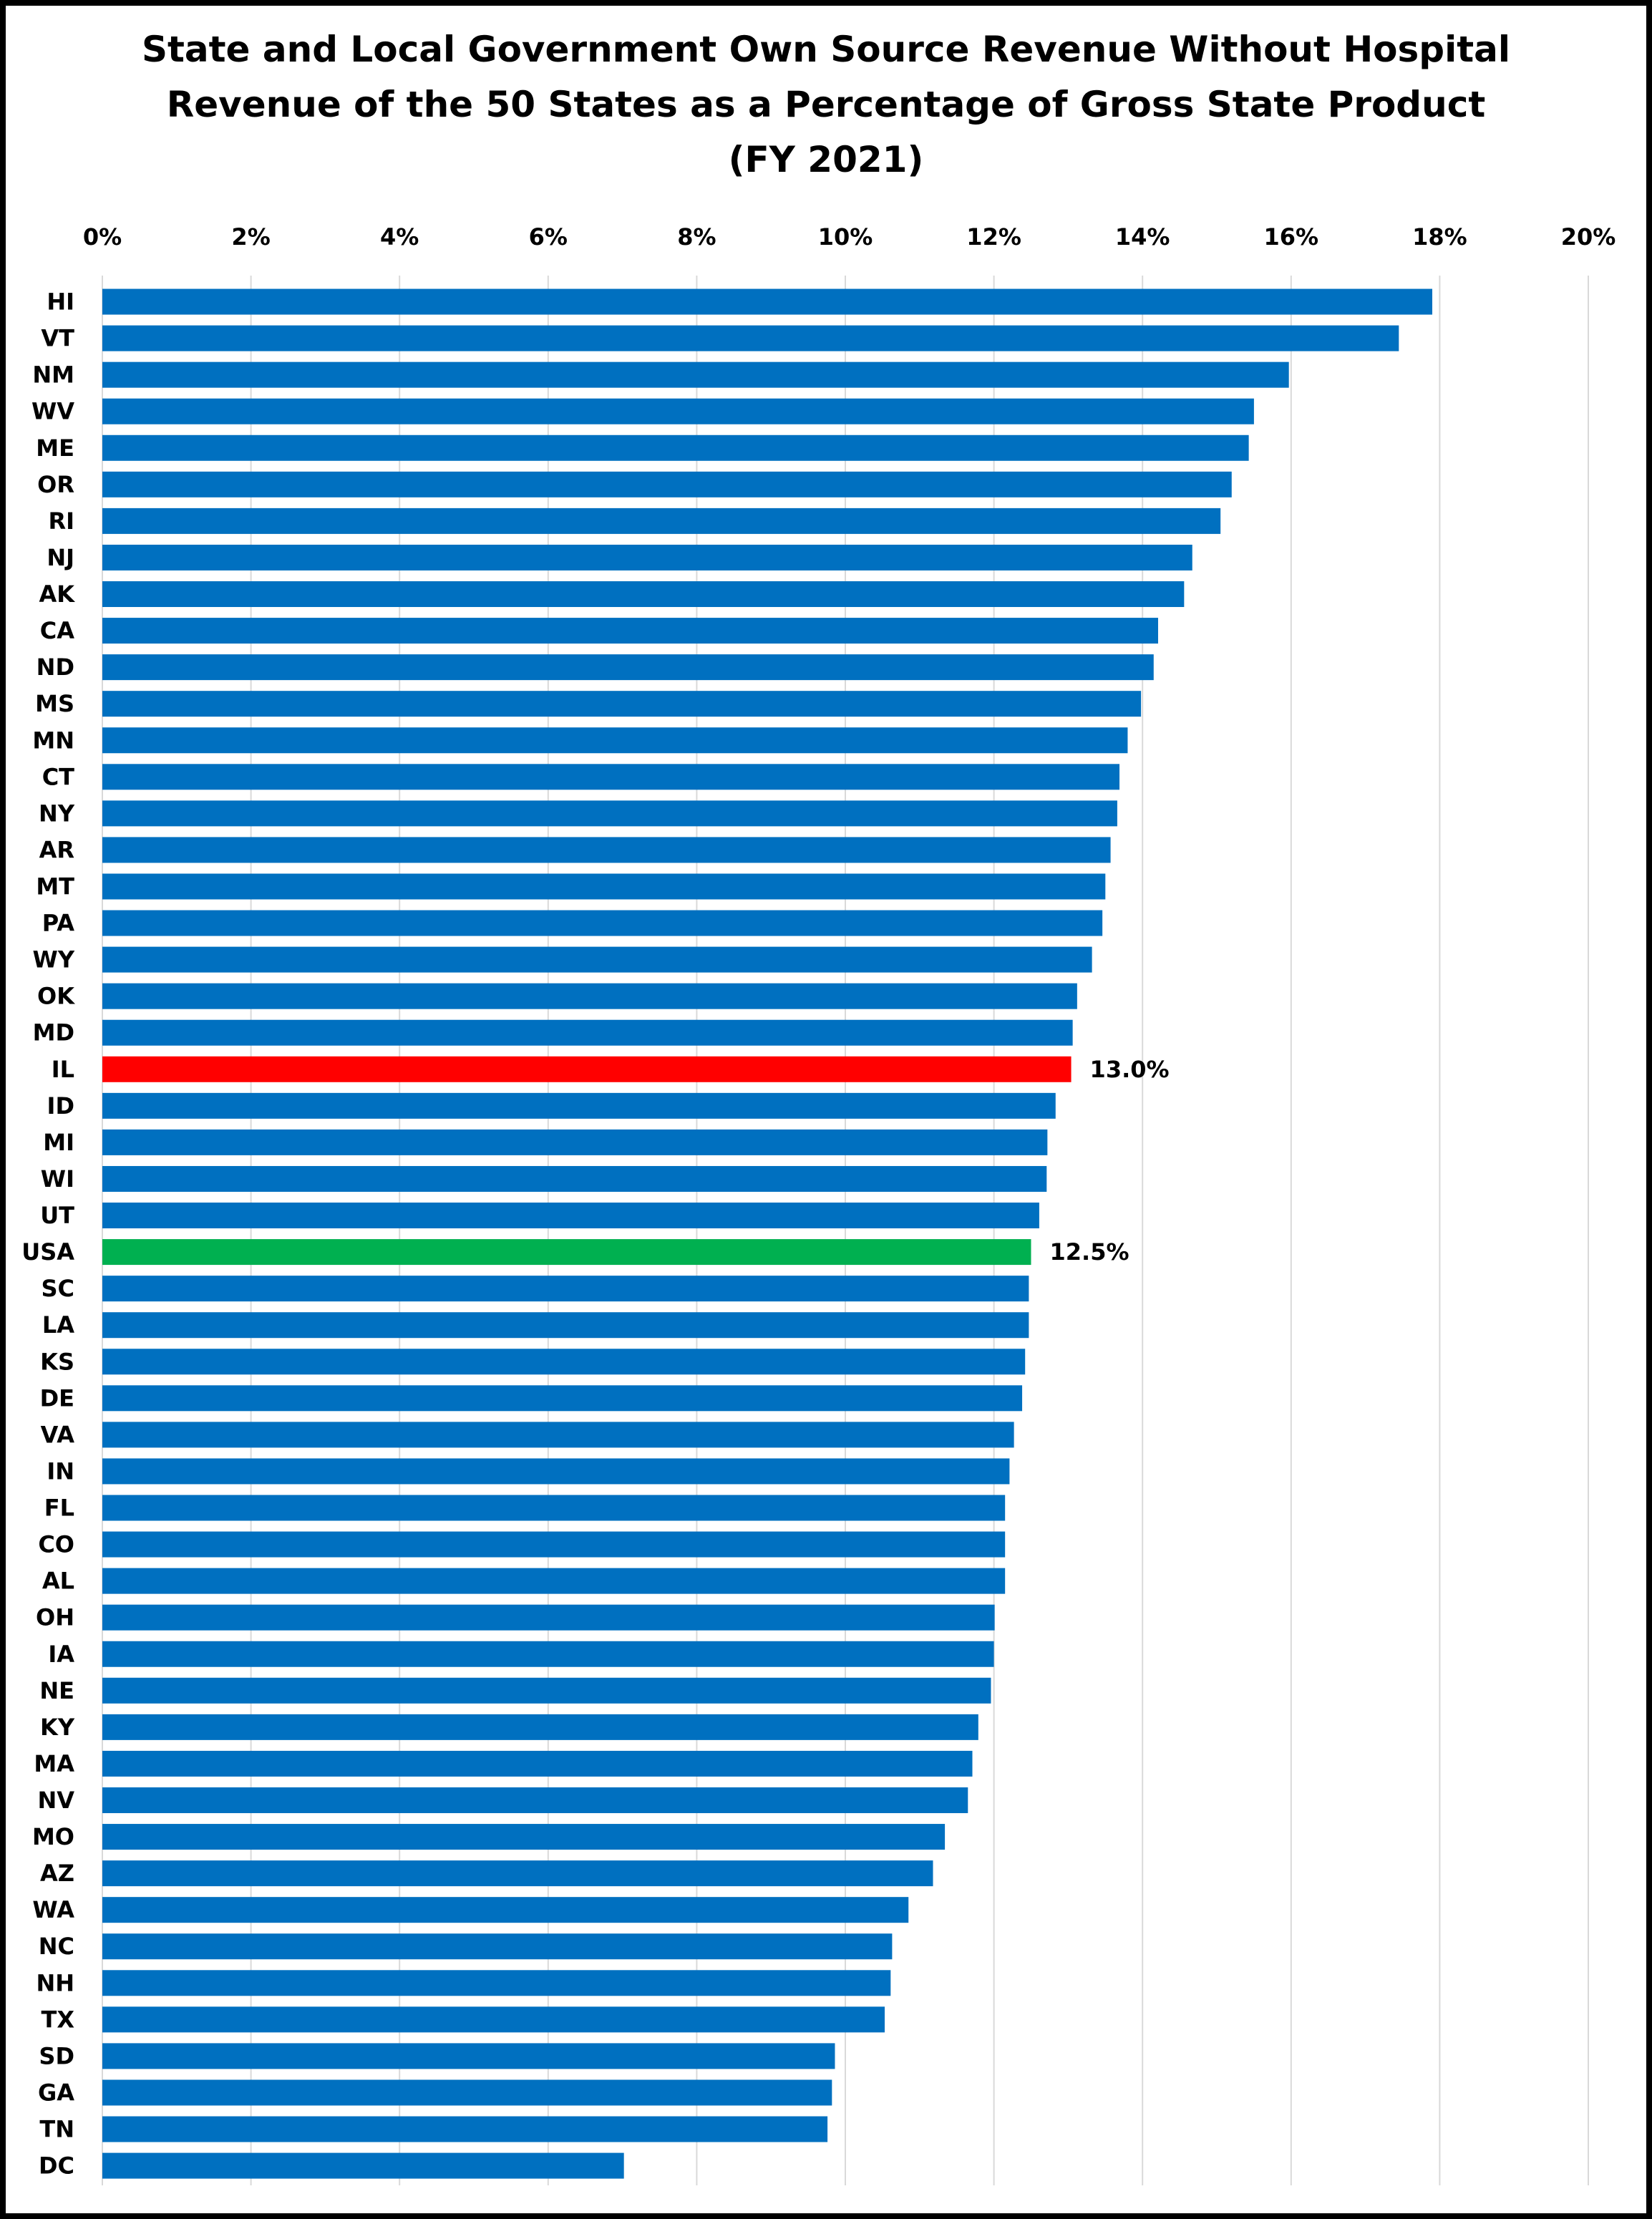 Image resolution: width=1652 pixels, height=2219 pixels. Describe the element at coordinates (55, 1800) in the screenshot. I see `category-label: NV` at that location.